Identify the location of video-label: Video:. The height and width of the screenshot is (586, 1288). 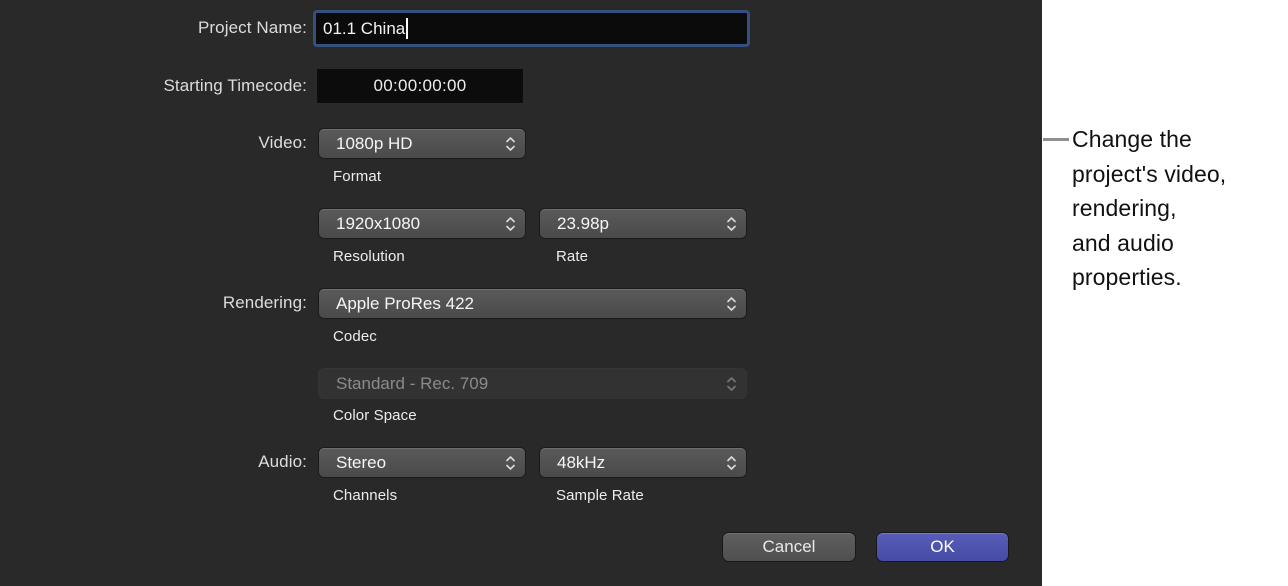
(282, 142).